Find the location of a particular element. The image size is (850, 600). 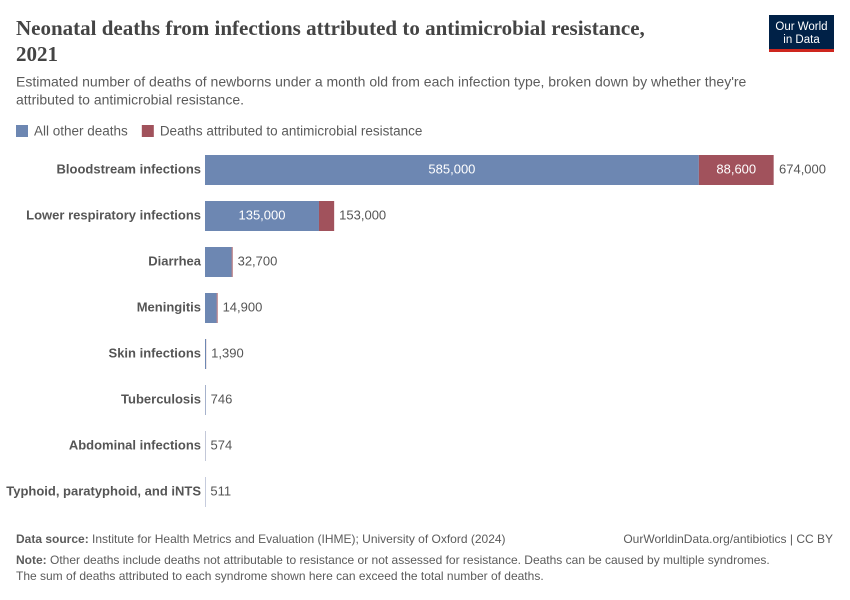

category-label: Meningitis is located at coordinates (169, 306).